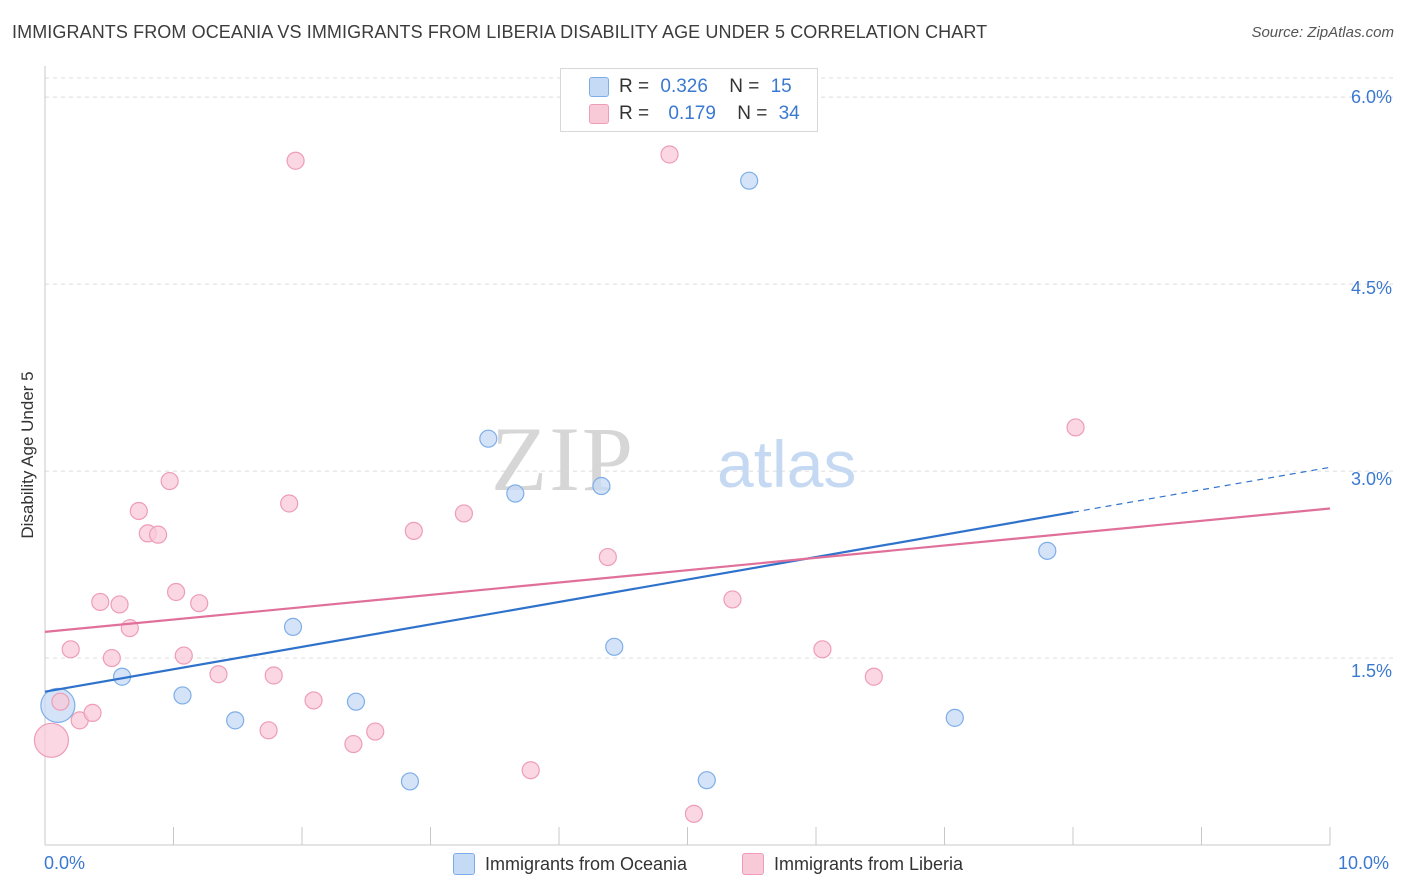 The width and height of the screenshot is (1406, 892). I want to click on legend-text-liberia: R = 0.179 N = 34, so click(709, 113).